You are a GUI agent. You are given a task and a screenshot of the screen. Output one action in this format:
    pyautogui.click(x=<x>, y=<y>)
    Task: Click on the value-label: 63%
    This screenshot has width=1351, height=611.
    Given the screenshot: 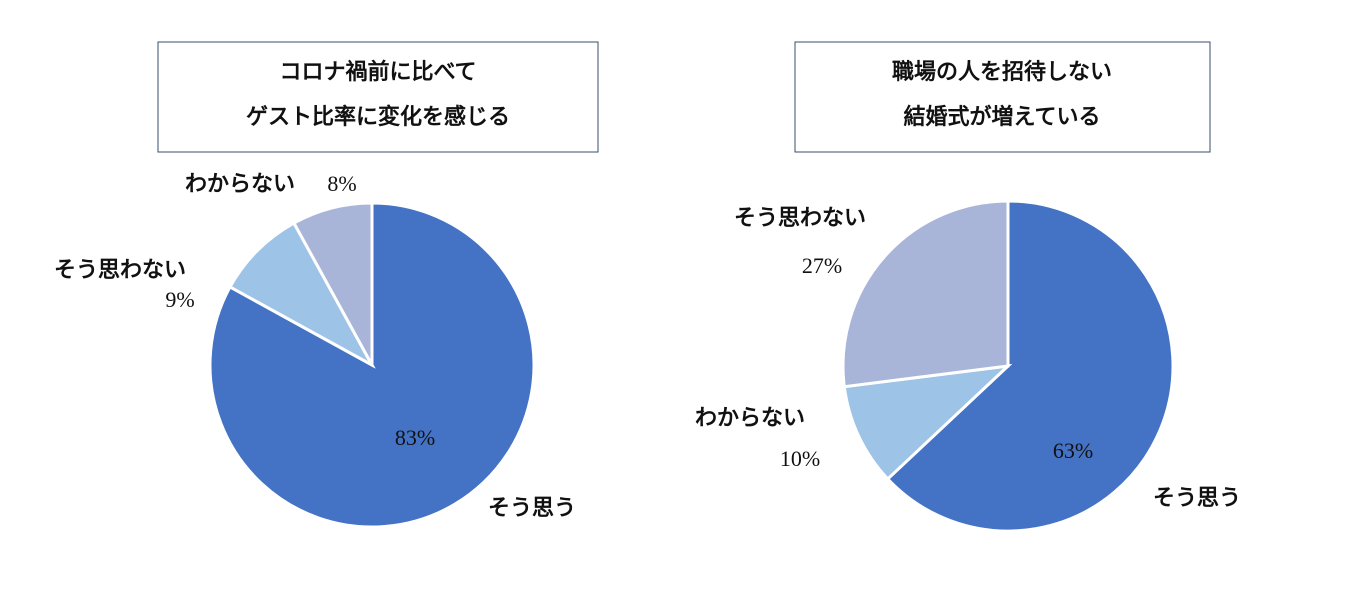 What is the action you would take?
    pyautogui.click(x=1073, y=450)
    